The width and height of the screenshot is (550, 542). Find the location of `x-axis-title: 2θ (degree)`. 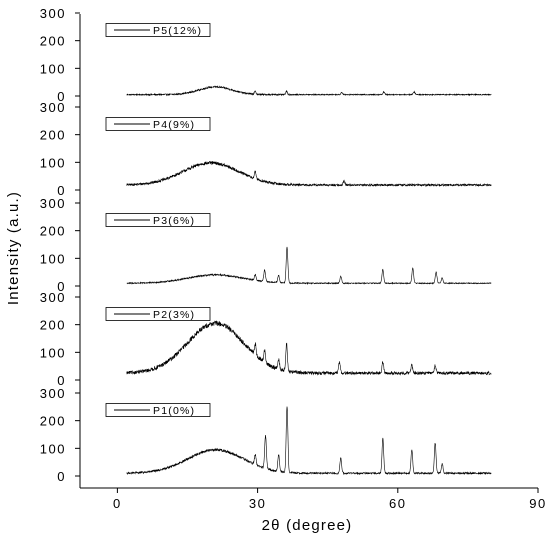

x-axis-title: 2θ (degree) is located at coordinates (307, 525).